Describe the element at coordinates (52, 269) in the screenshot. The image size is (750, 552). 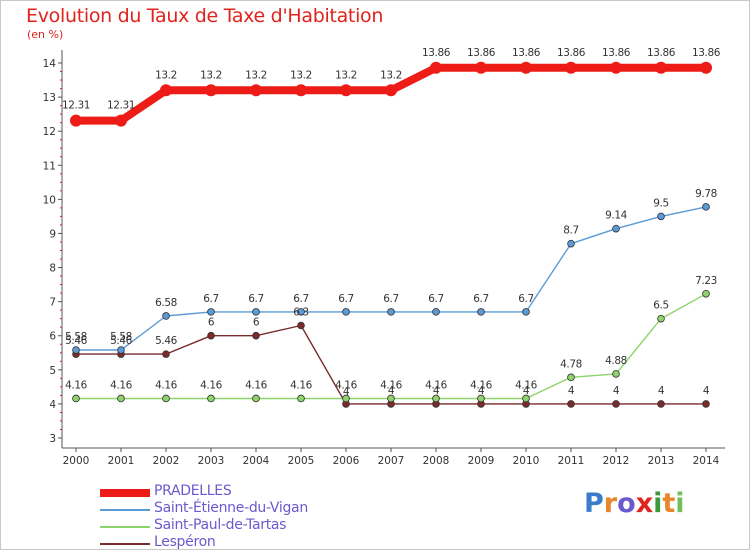
I see `y-tick-label: 8` at that location.